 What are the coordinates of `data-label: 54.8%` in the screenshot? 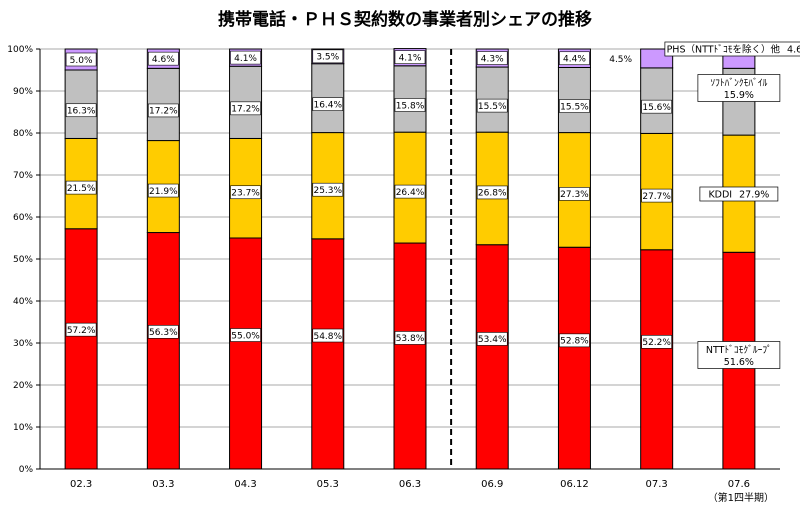 It's located at (328, 335).